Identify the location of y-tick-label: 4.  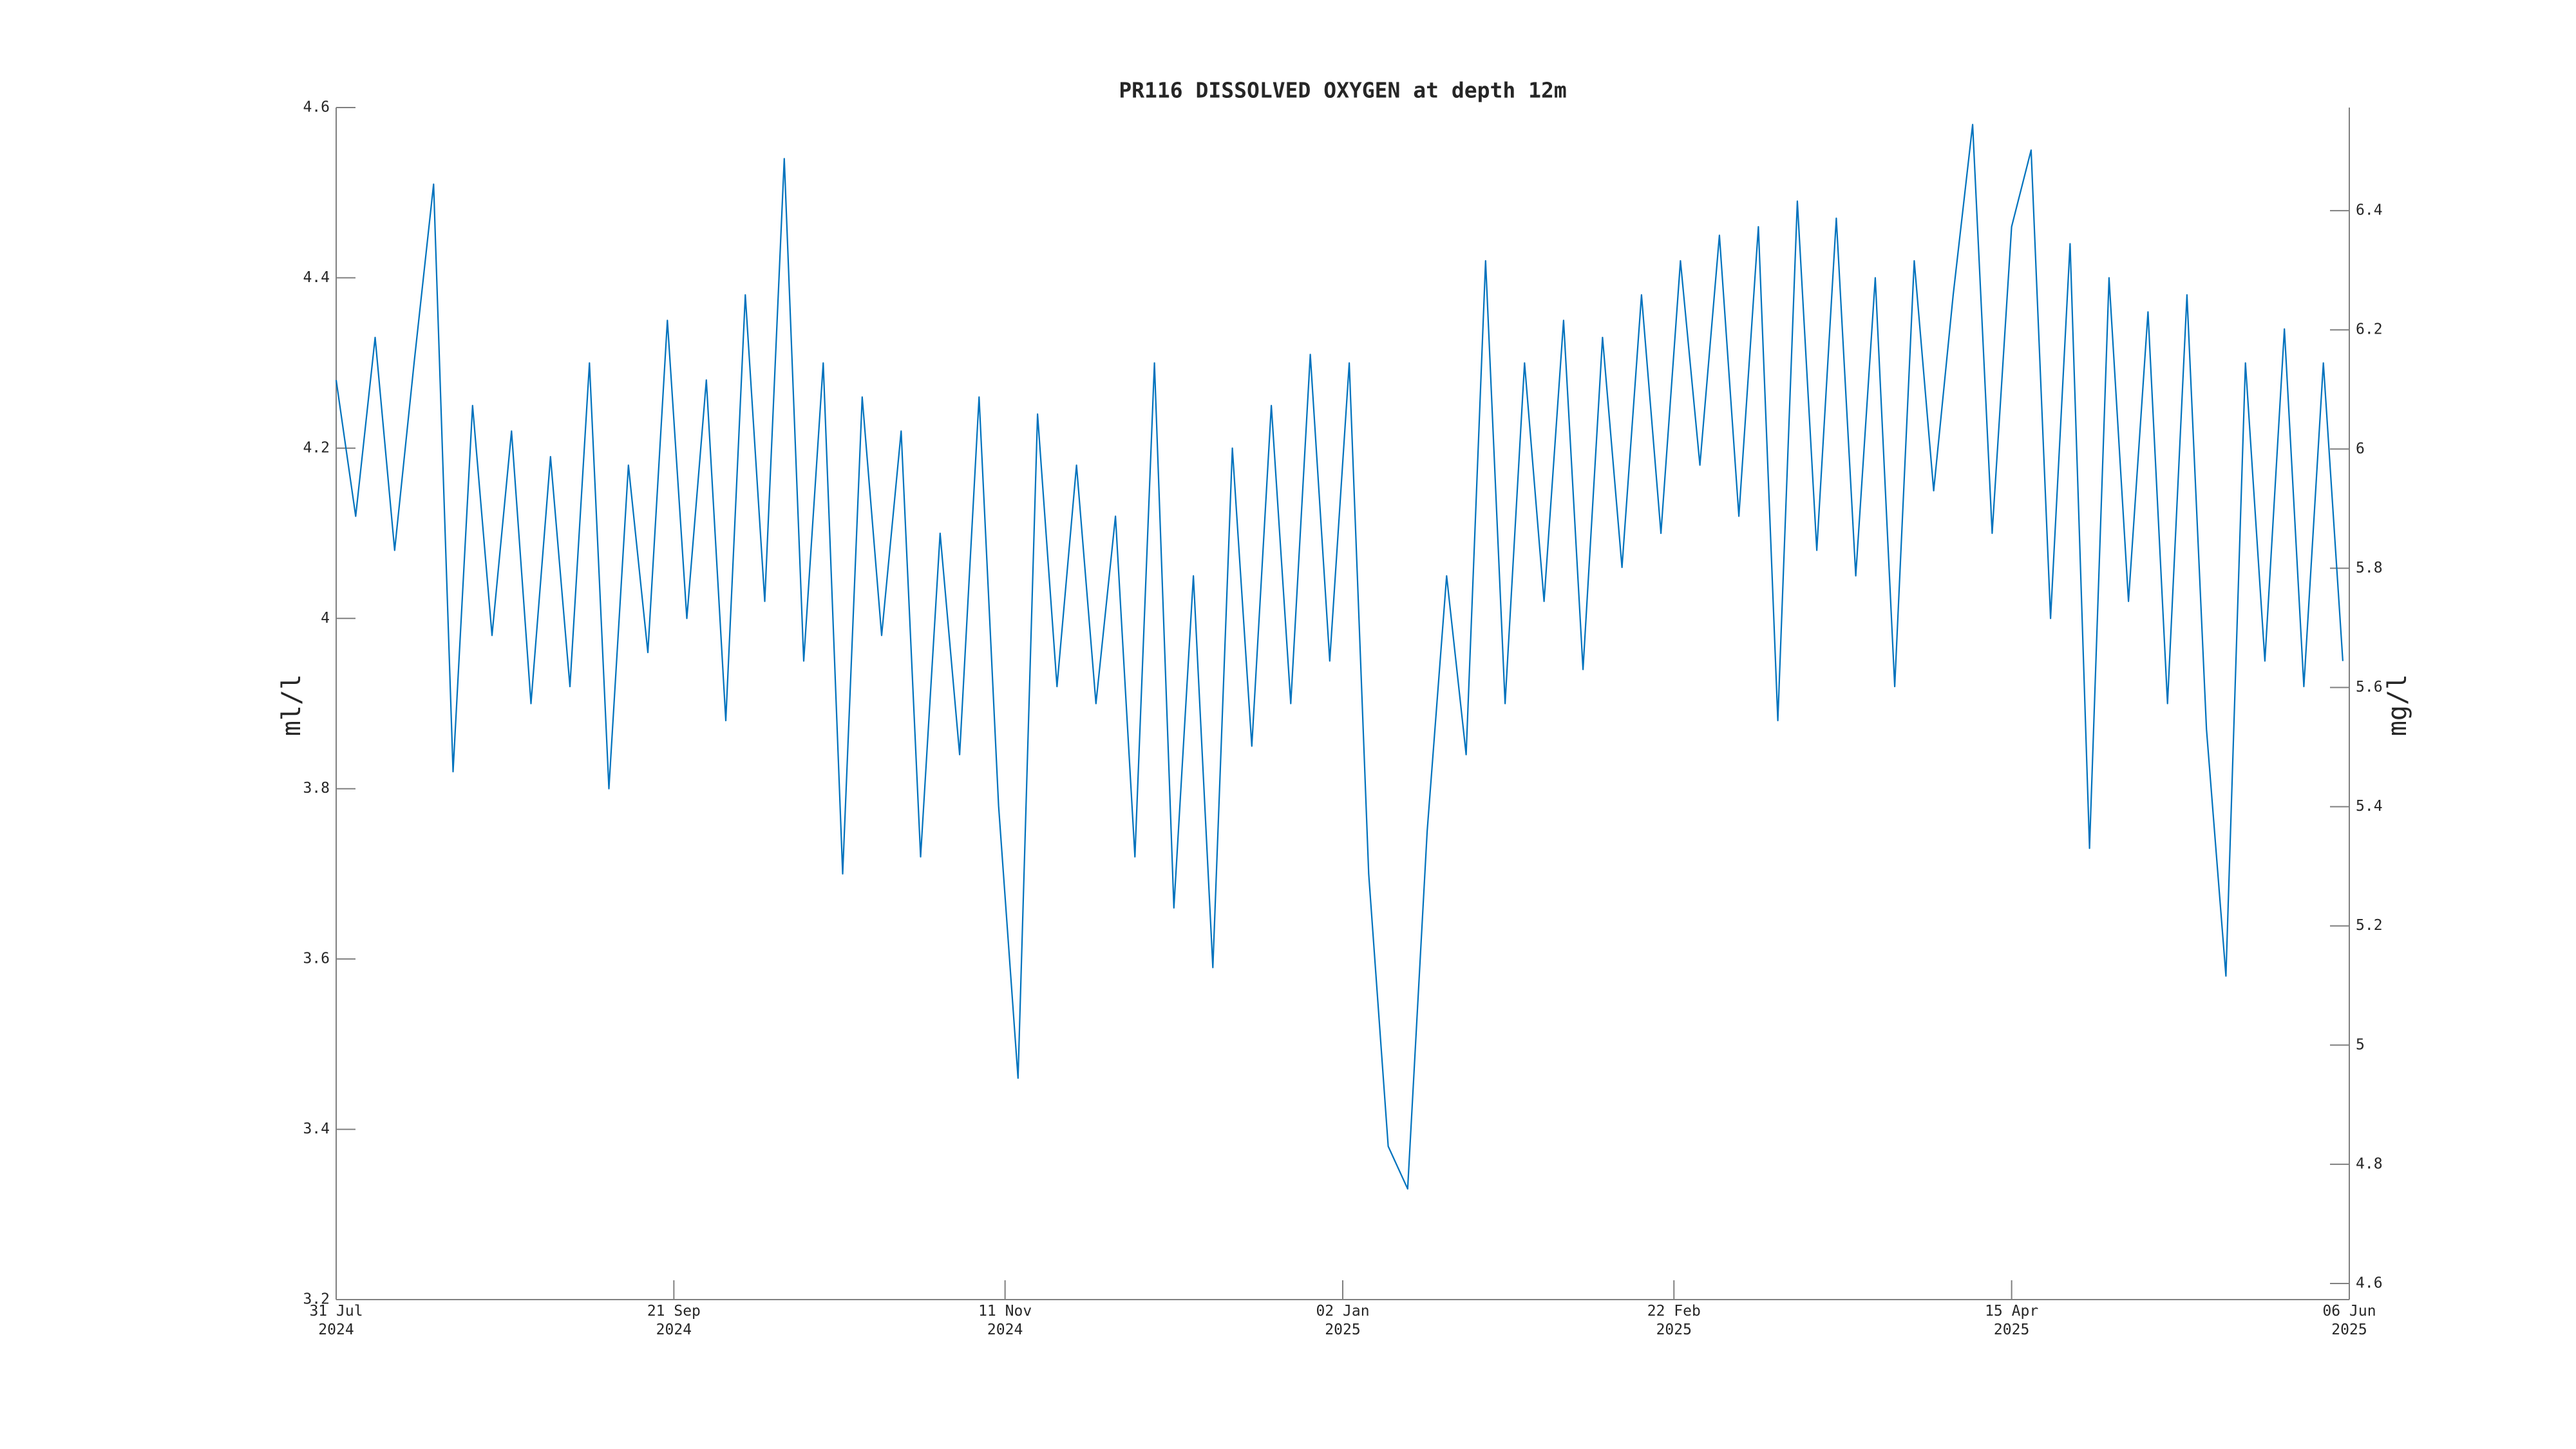
(326, 619).